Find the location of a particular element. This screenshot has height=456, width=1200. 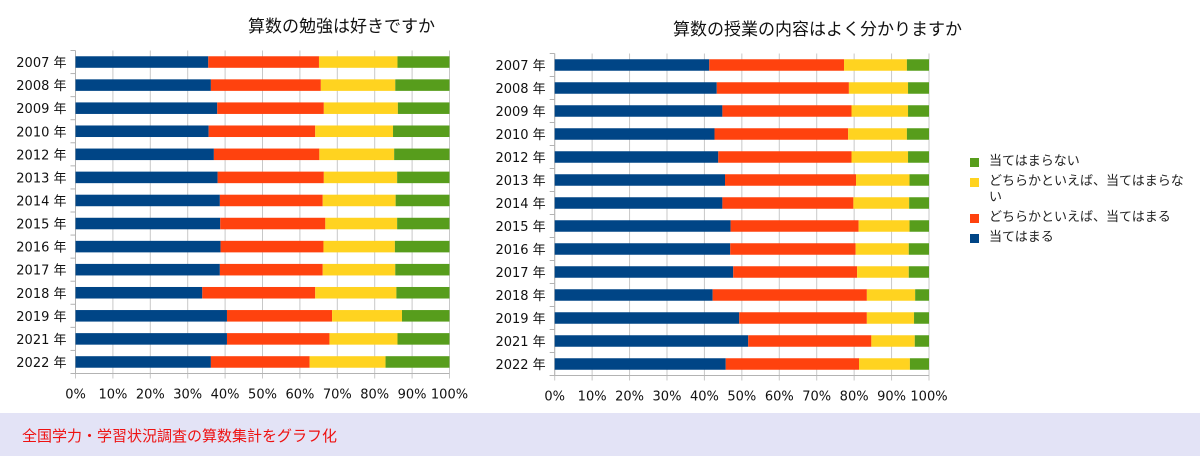

category-label: 2021 年 is located at coordinates (41, 340).